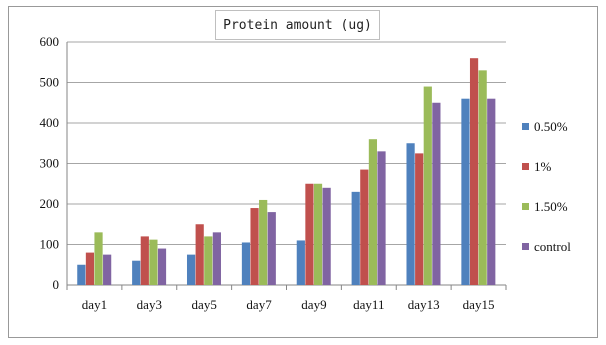 This screenshot has width=606, height=345. What do you see at coordinates (246, 263) in the screenshot?
I see `bar-0.50%-day7` at bounding box center [246, 263].